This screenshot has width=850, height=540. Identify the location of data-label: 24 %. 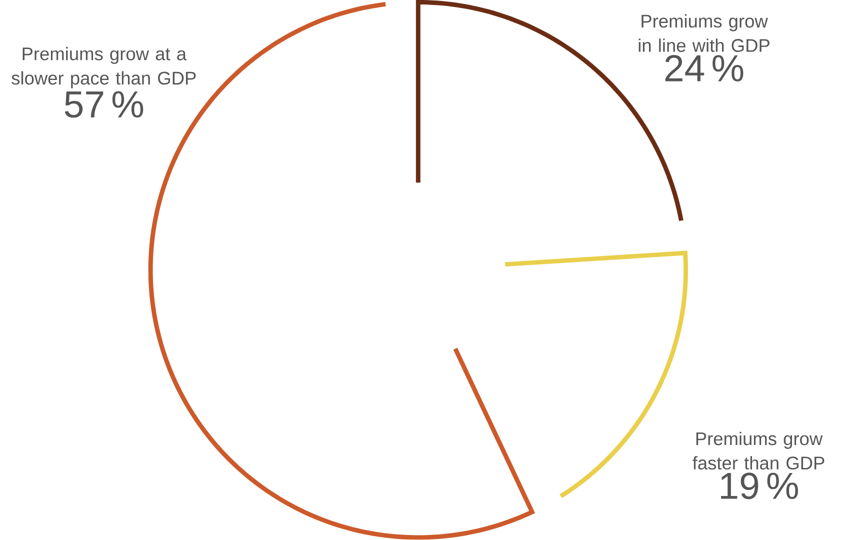
(704, 68).